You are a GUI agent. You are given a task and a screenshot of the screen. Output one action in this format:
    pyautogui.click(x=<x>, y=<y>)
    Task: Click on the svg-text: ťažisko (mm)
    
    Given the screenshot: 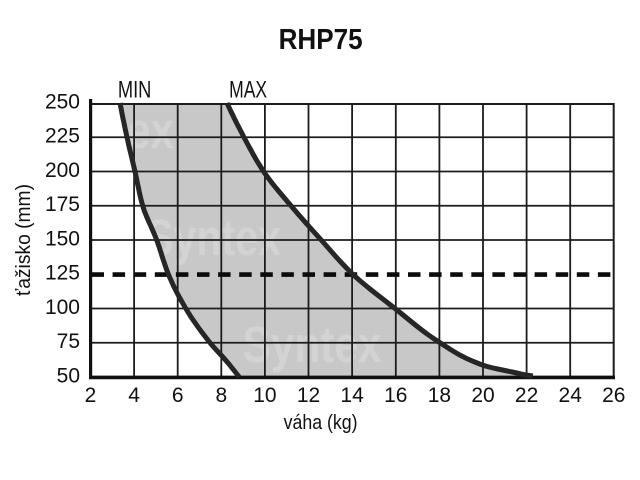 What is the action you would take?
    pyautogui.click(x=24, y=240)
    